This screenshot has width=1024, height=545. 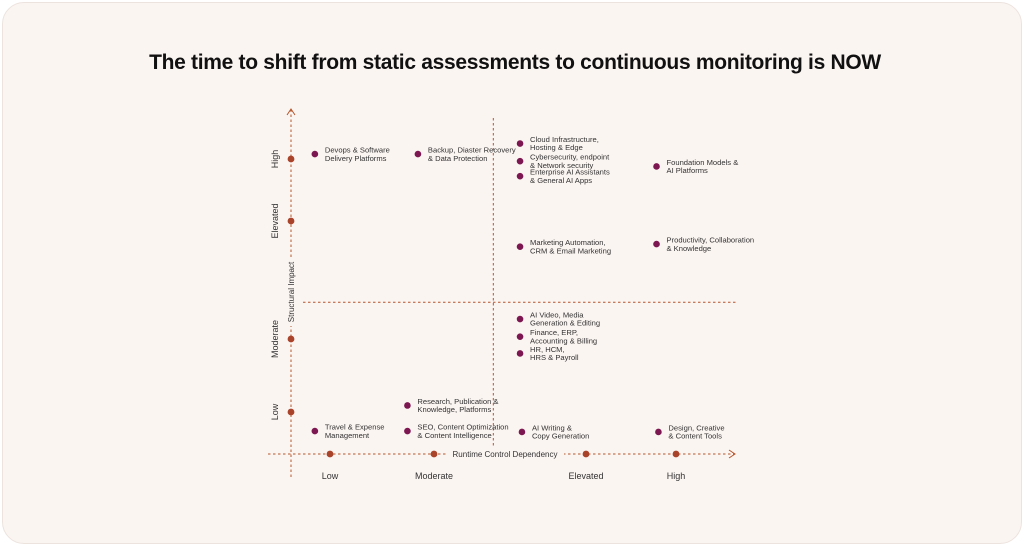 I want to click on data-point-label: & Network security, so click(x=562, y=165).